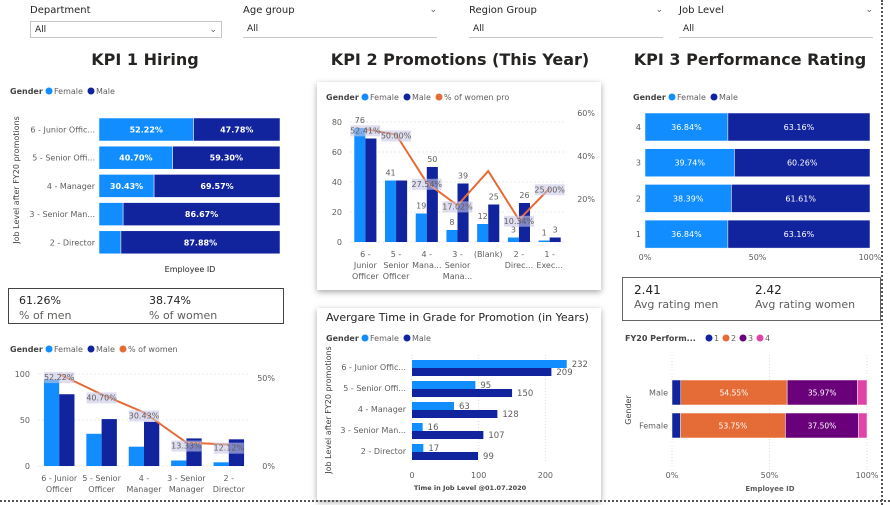 This screenshot has height=505, width=890. What do you see at coordinates (451, 222) in the screenshot?
I see `data-label: 8` at bounding box center [451, 222].